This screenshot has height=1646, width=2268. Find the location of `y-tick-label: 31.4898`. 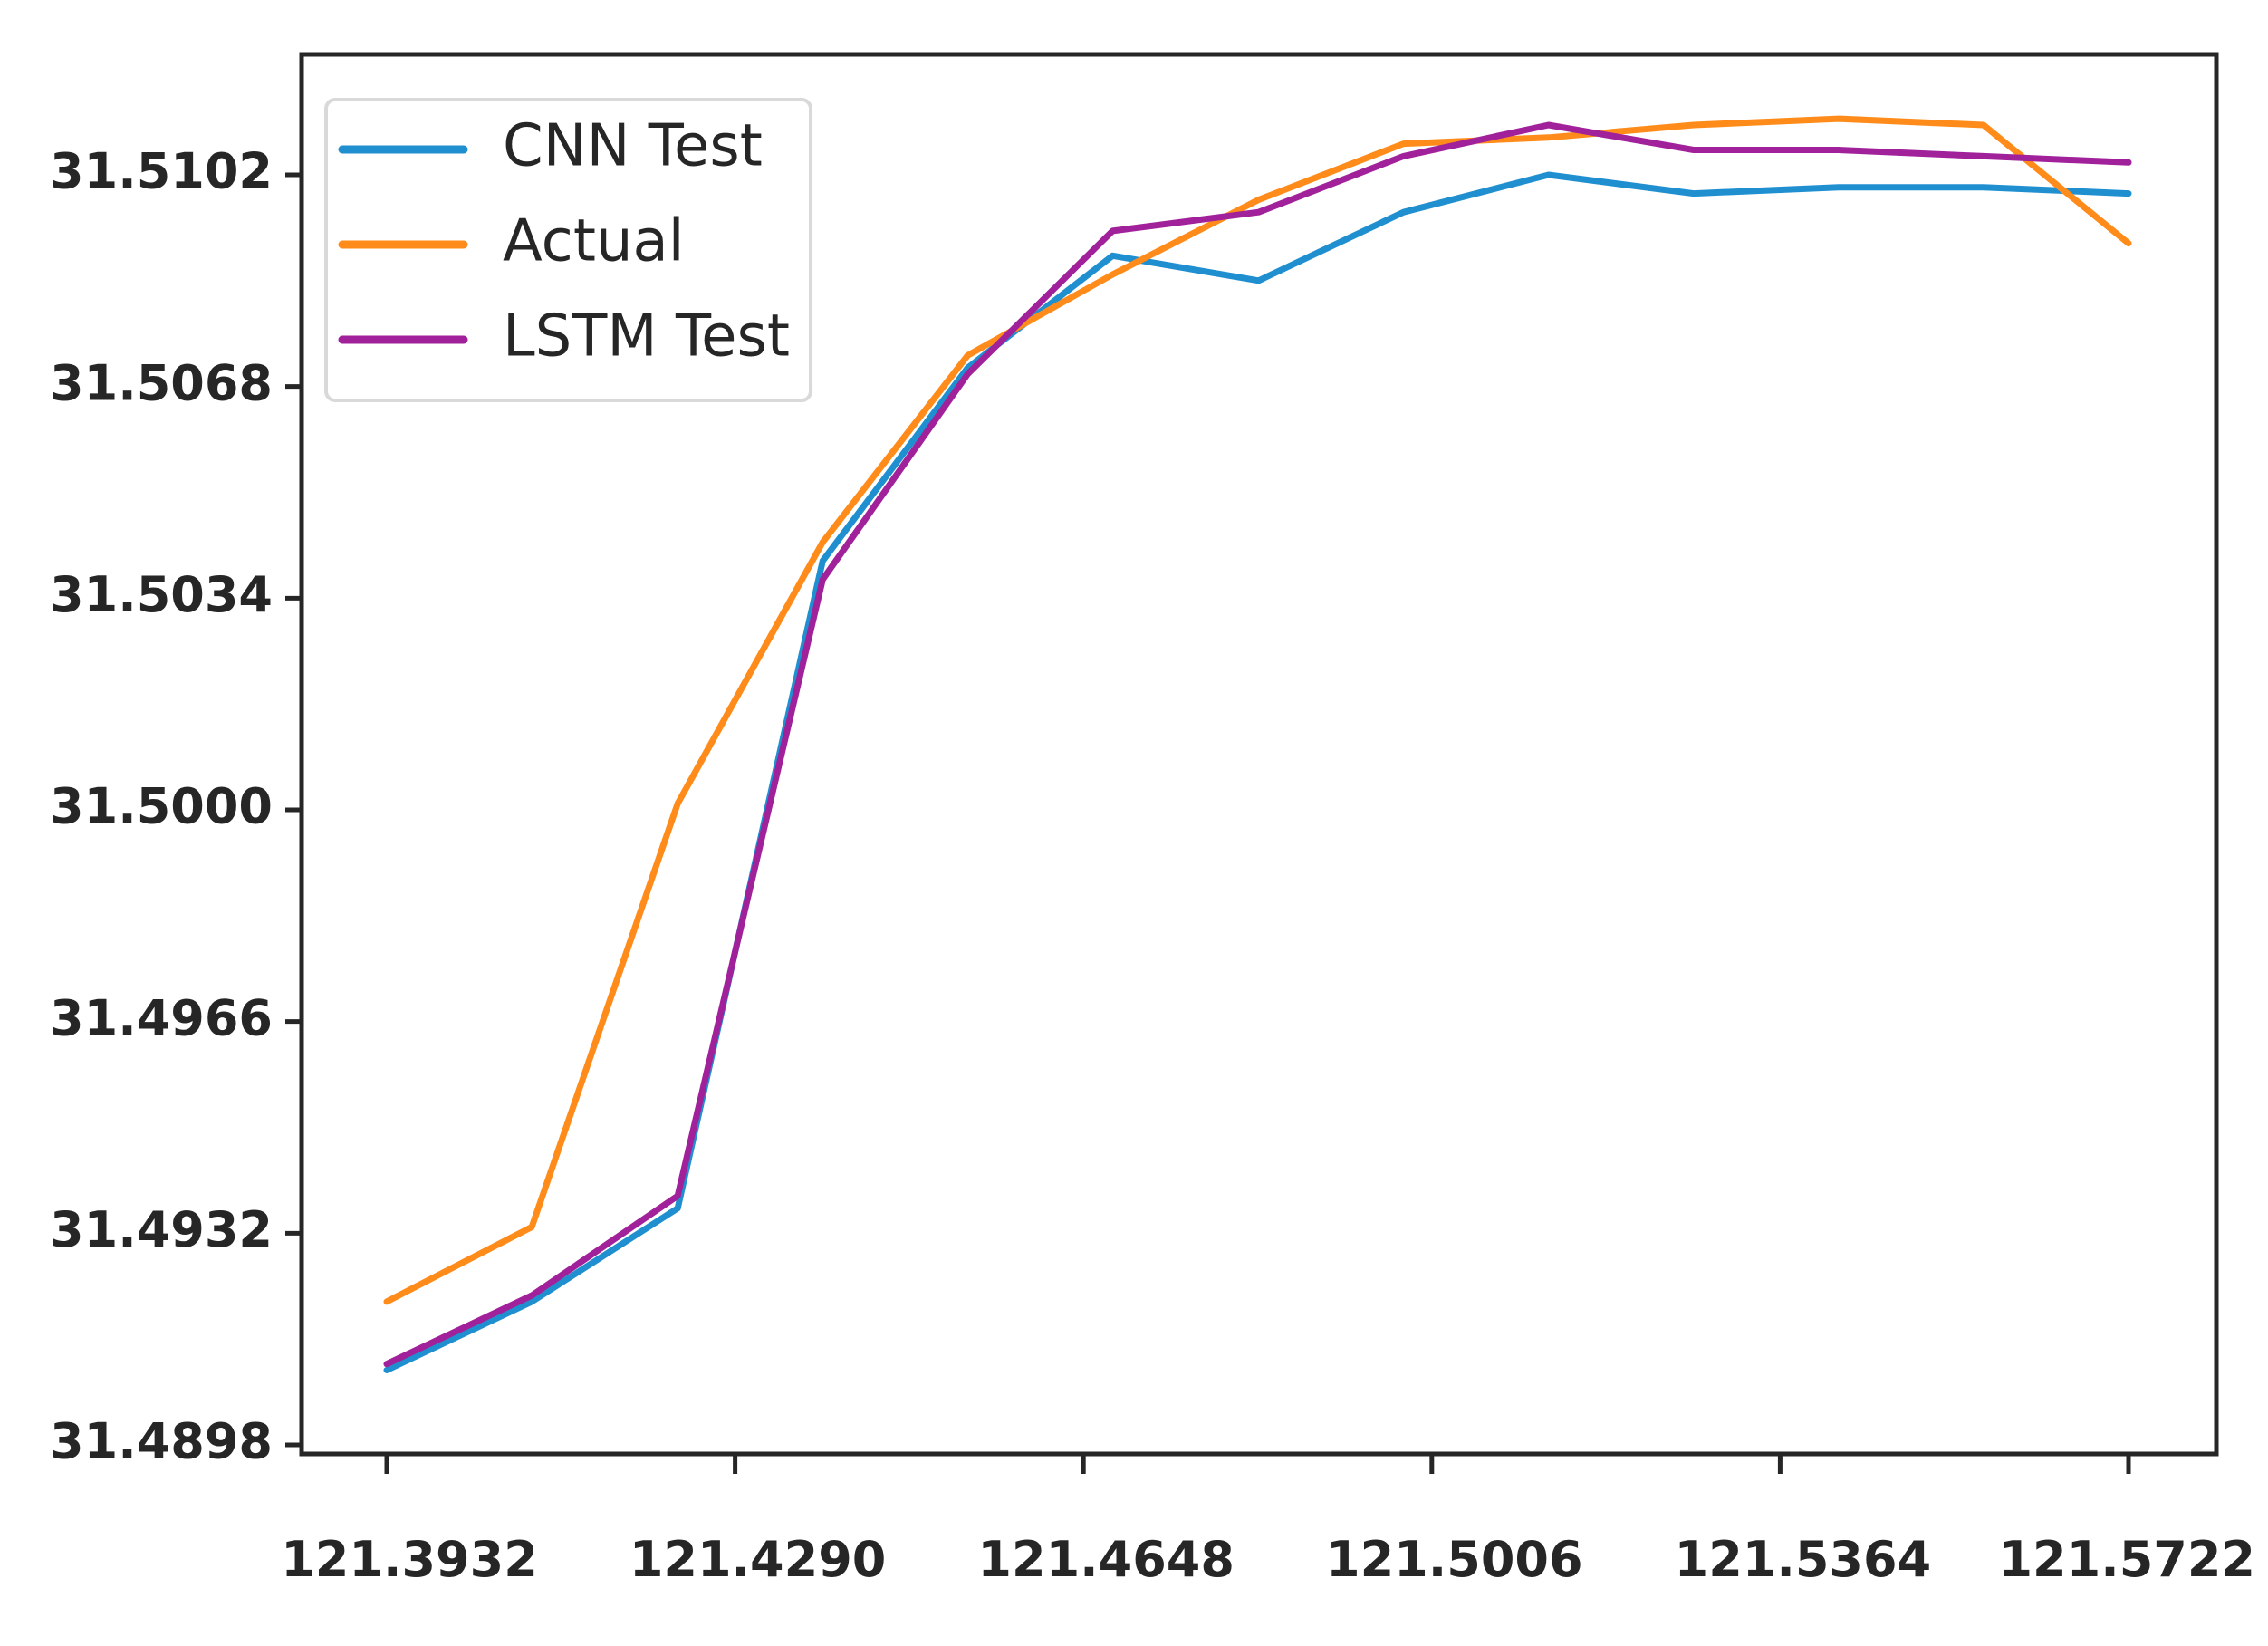

y-tick-label: 31.4898 is located at coordinates (161, 1441).